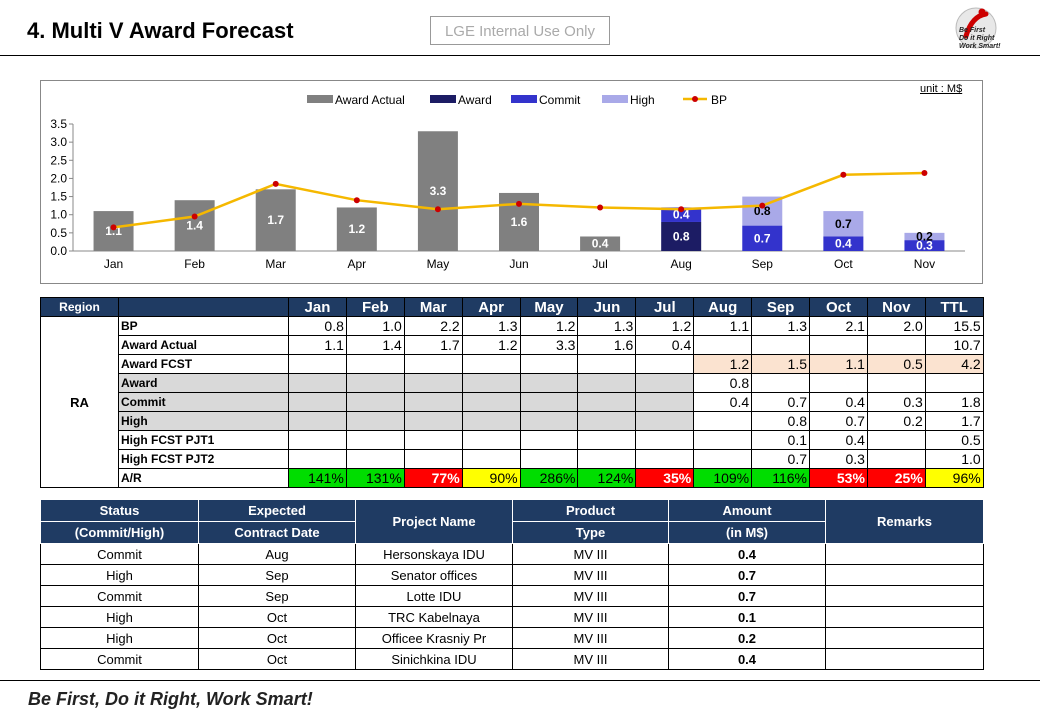 This screenshot has width=1040, height=720. Describe the element at coordinates (518, 264) in the screenshot. I see `x-tick-label: Jun` at that location.